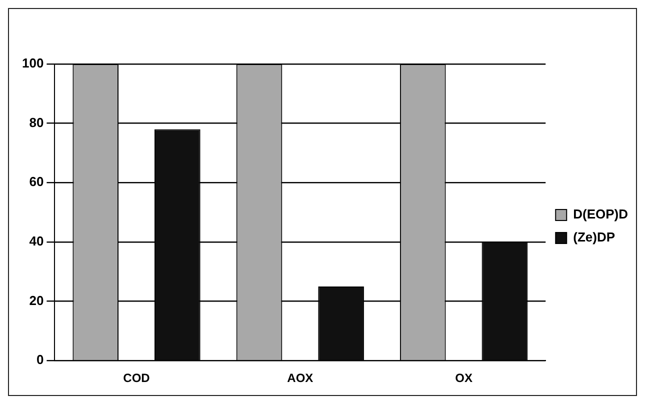 This screenshot has width=647, height=406. I want to click on y-tick-label: 80, so click(36, 122).